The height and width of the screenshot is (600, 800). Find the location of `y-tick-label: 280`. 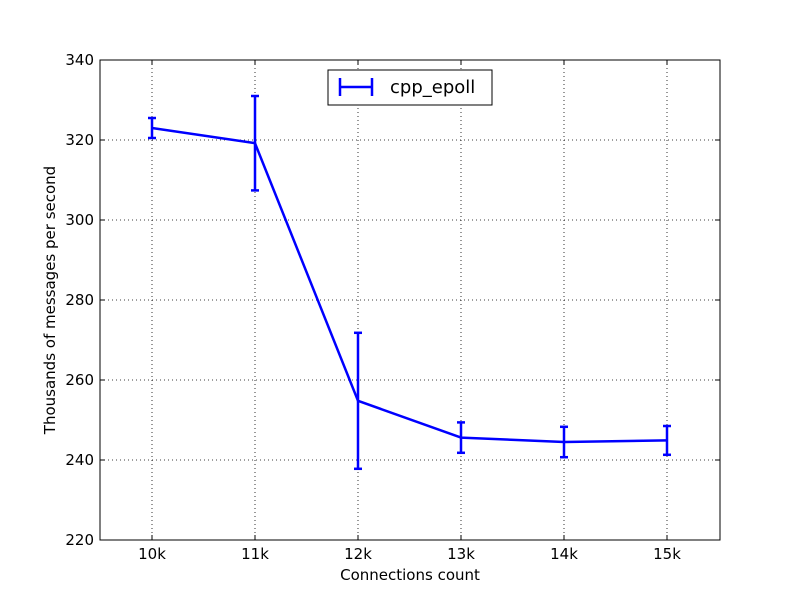

y-tick-label: 280 is located at coordinates (79, 300).